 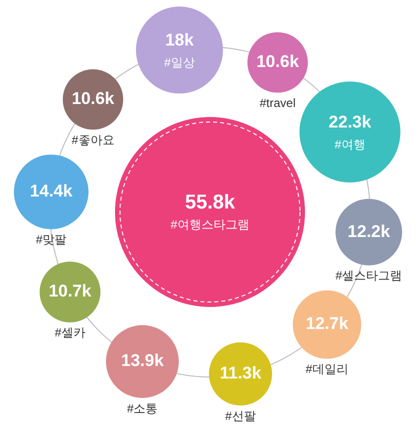 What do you see at coordinates (368, 275) in the screenshot?
I see `category-label: #셀스타그램` at bounding box center [368, 275].